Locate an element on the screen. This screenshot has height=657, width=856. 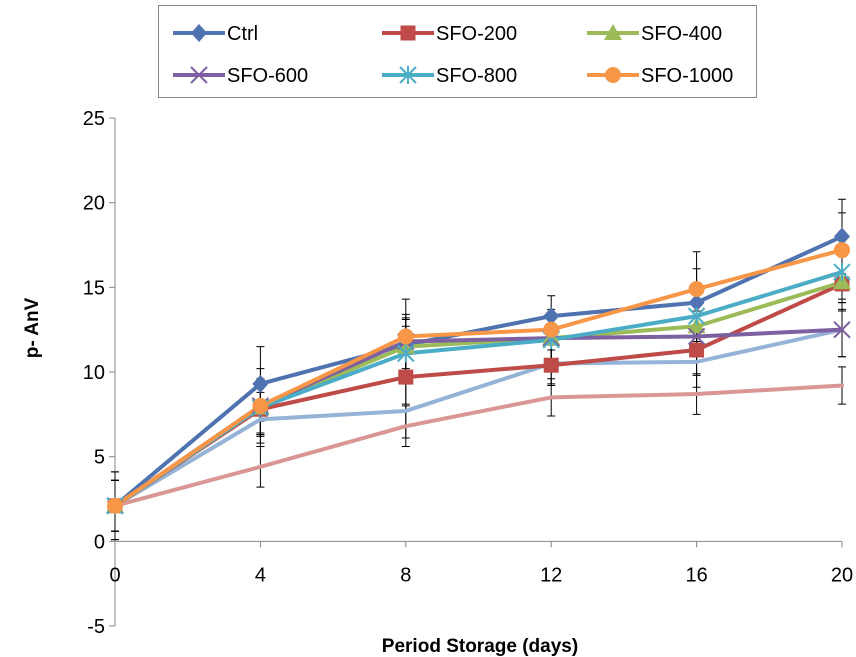
y-tick-label: 5 is located at coordinates (99, 458).